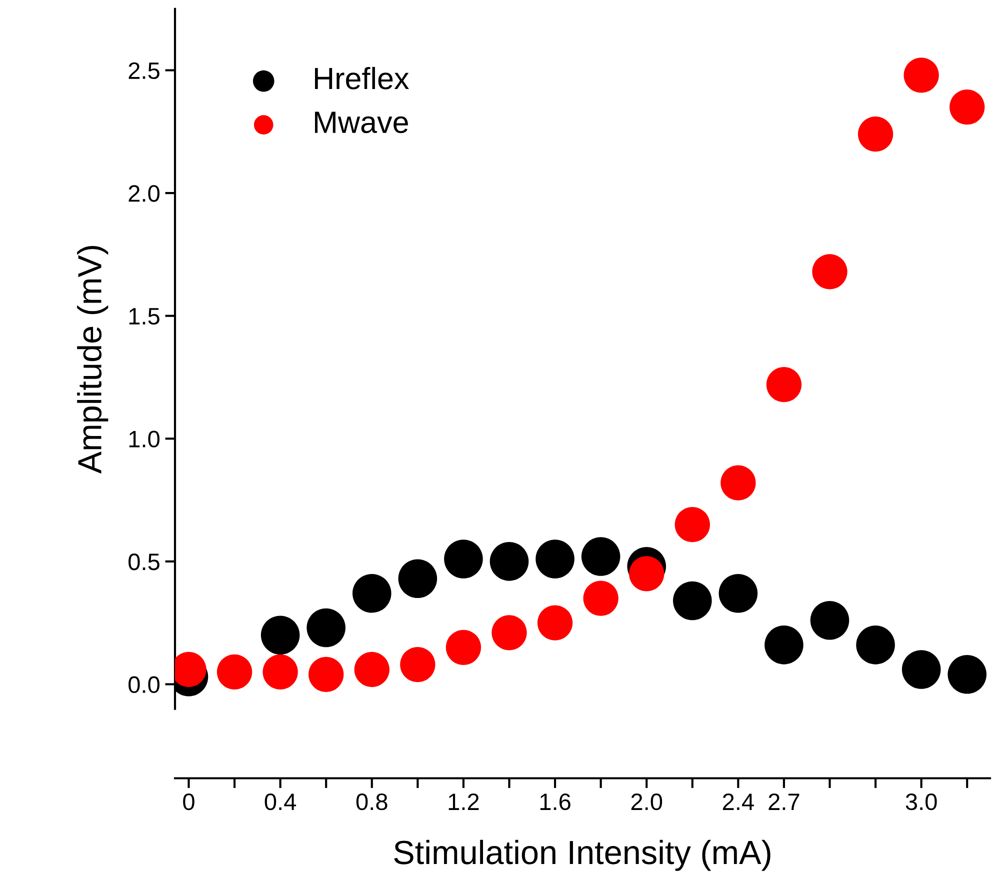  I want to click on y-tick-label: 1.0, so click(144, 439).